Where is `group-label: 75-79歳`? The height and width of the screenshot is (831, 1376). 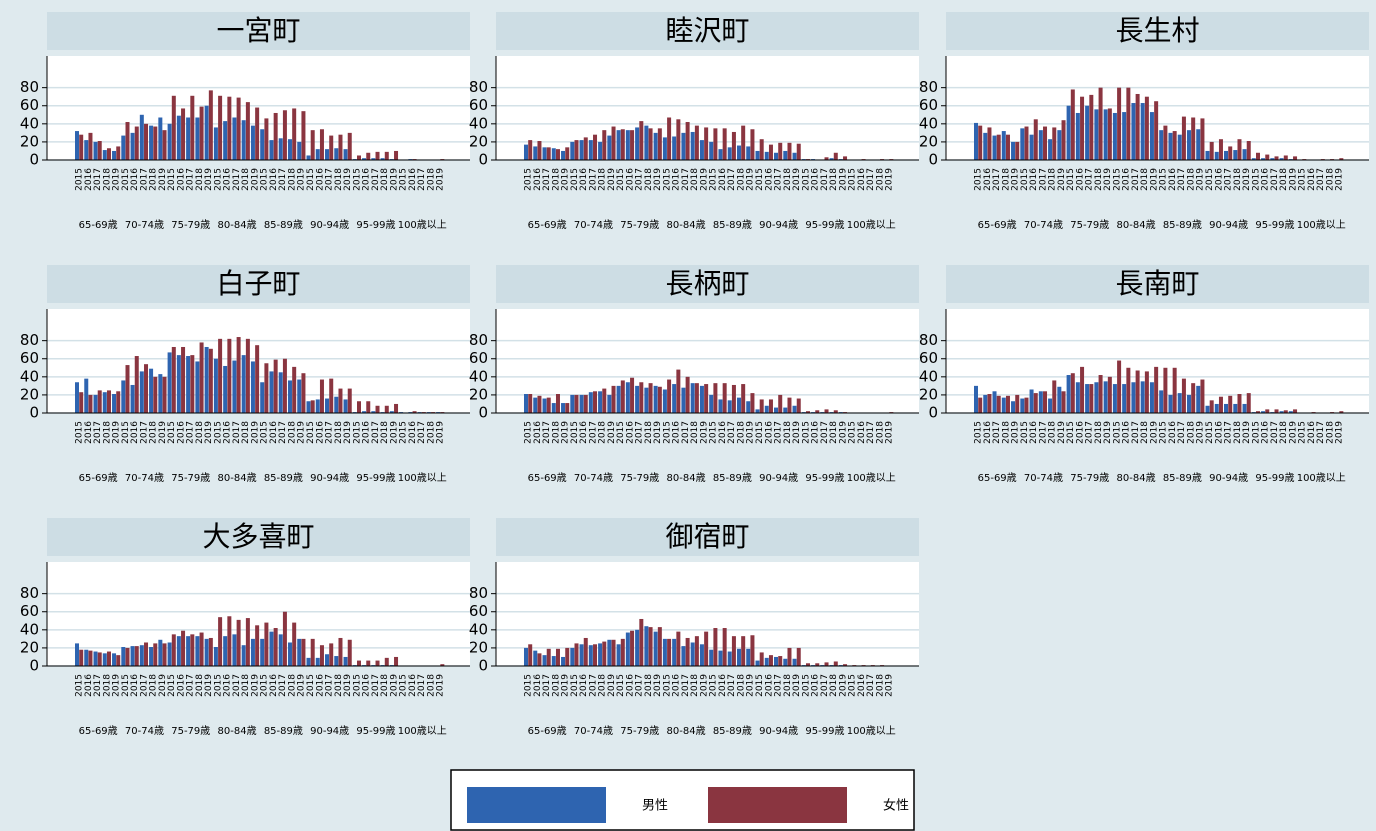 group-label: 75-79歳 is located at coordinates (639, 731).